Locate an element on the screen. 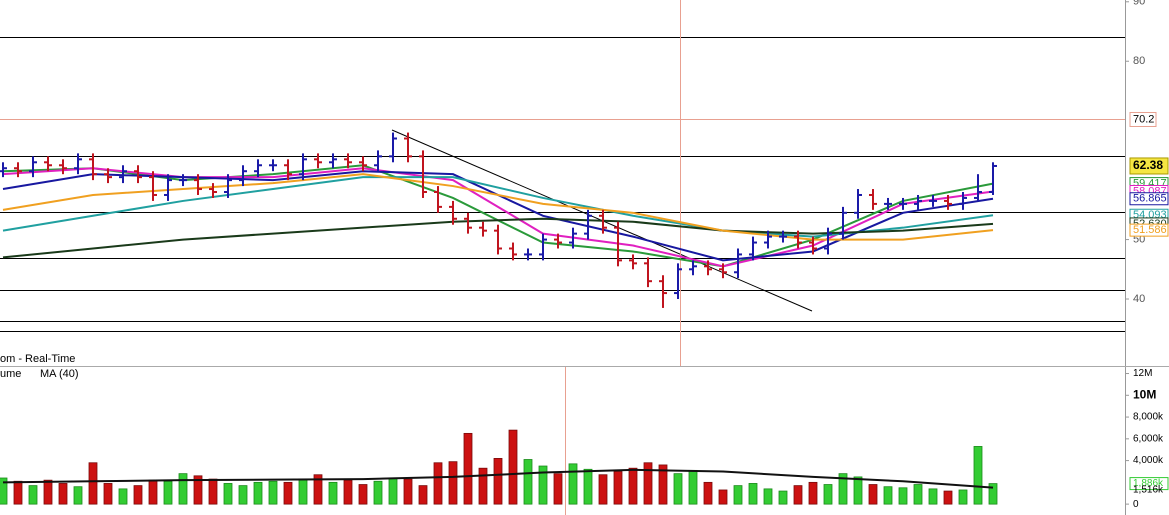 The height and width of the screenshot is (515, 1169). last-close-label: 62.38 is located at coordinates (1148, 165).